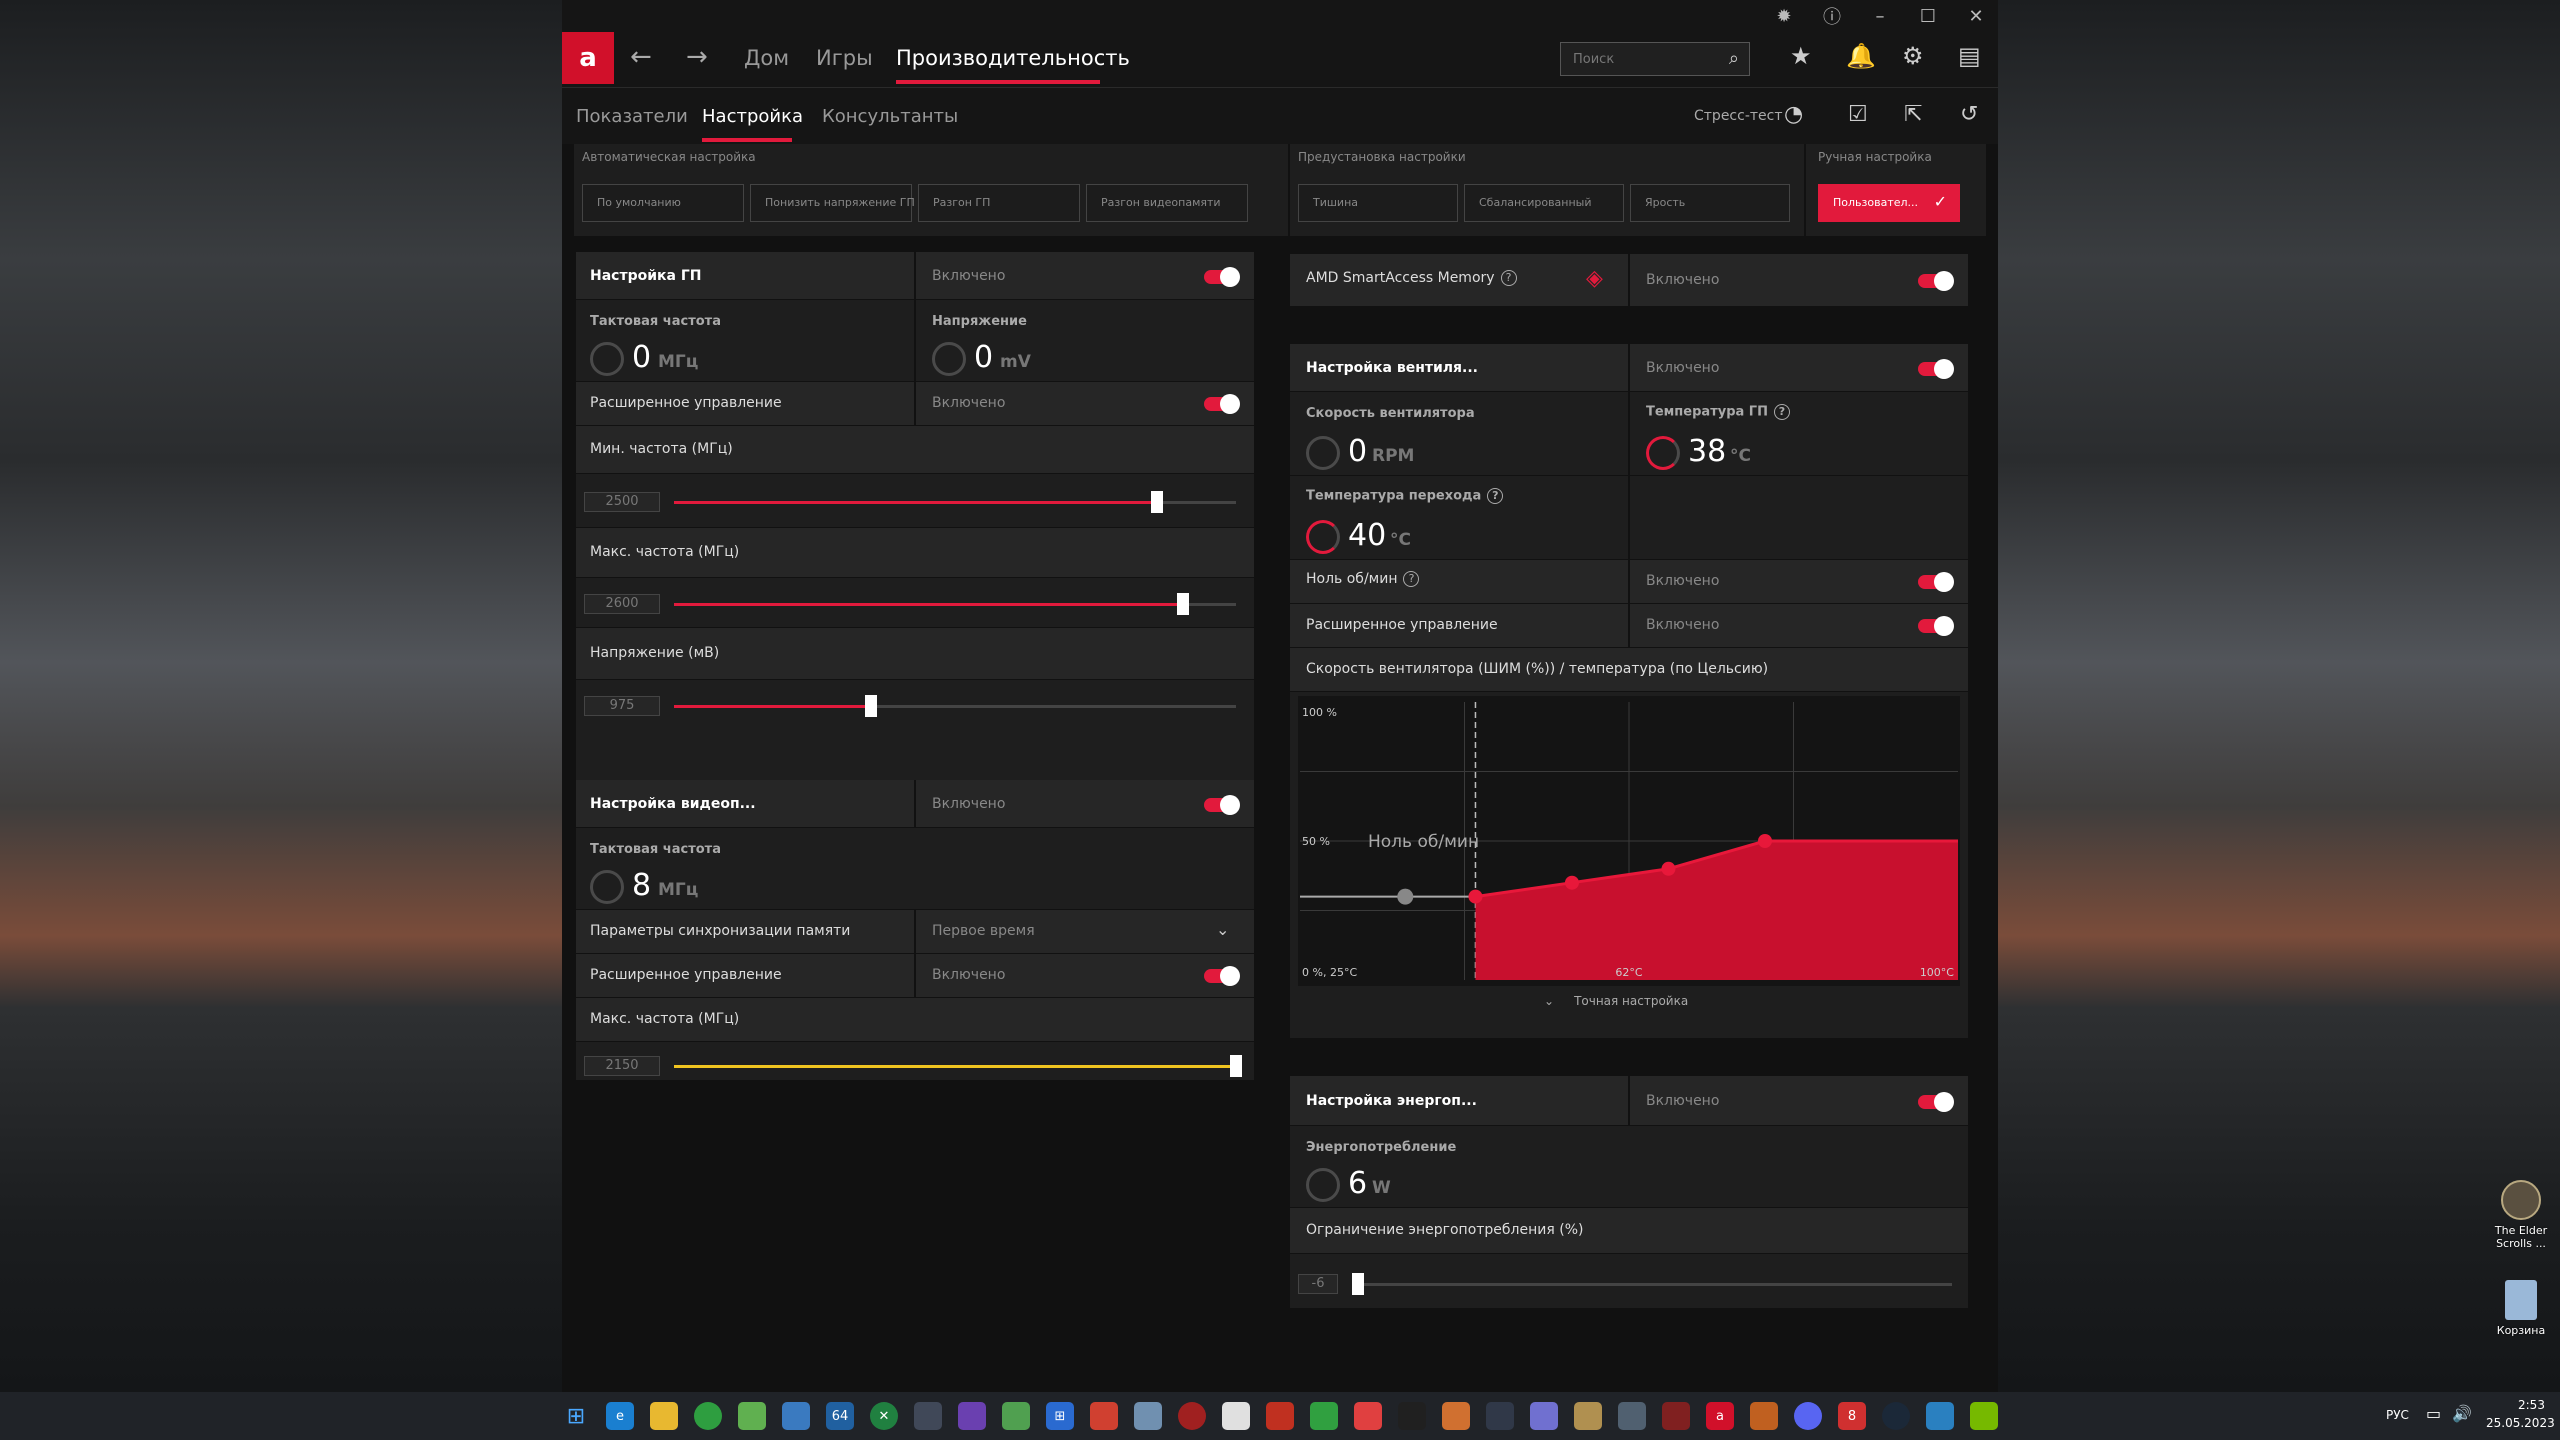 This screenshot has width=2560, height=1440. I want to click on vram-tuning-toggle, so click(1222, 805).